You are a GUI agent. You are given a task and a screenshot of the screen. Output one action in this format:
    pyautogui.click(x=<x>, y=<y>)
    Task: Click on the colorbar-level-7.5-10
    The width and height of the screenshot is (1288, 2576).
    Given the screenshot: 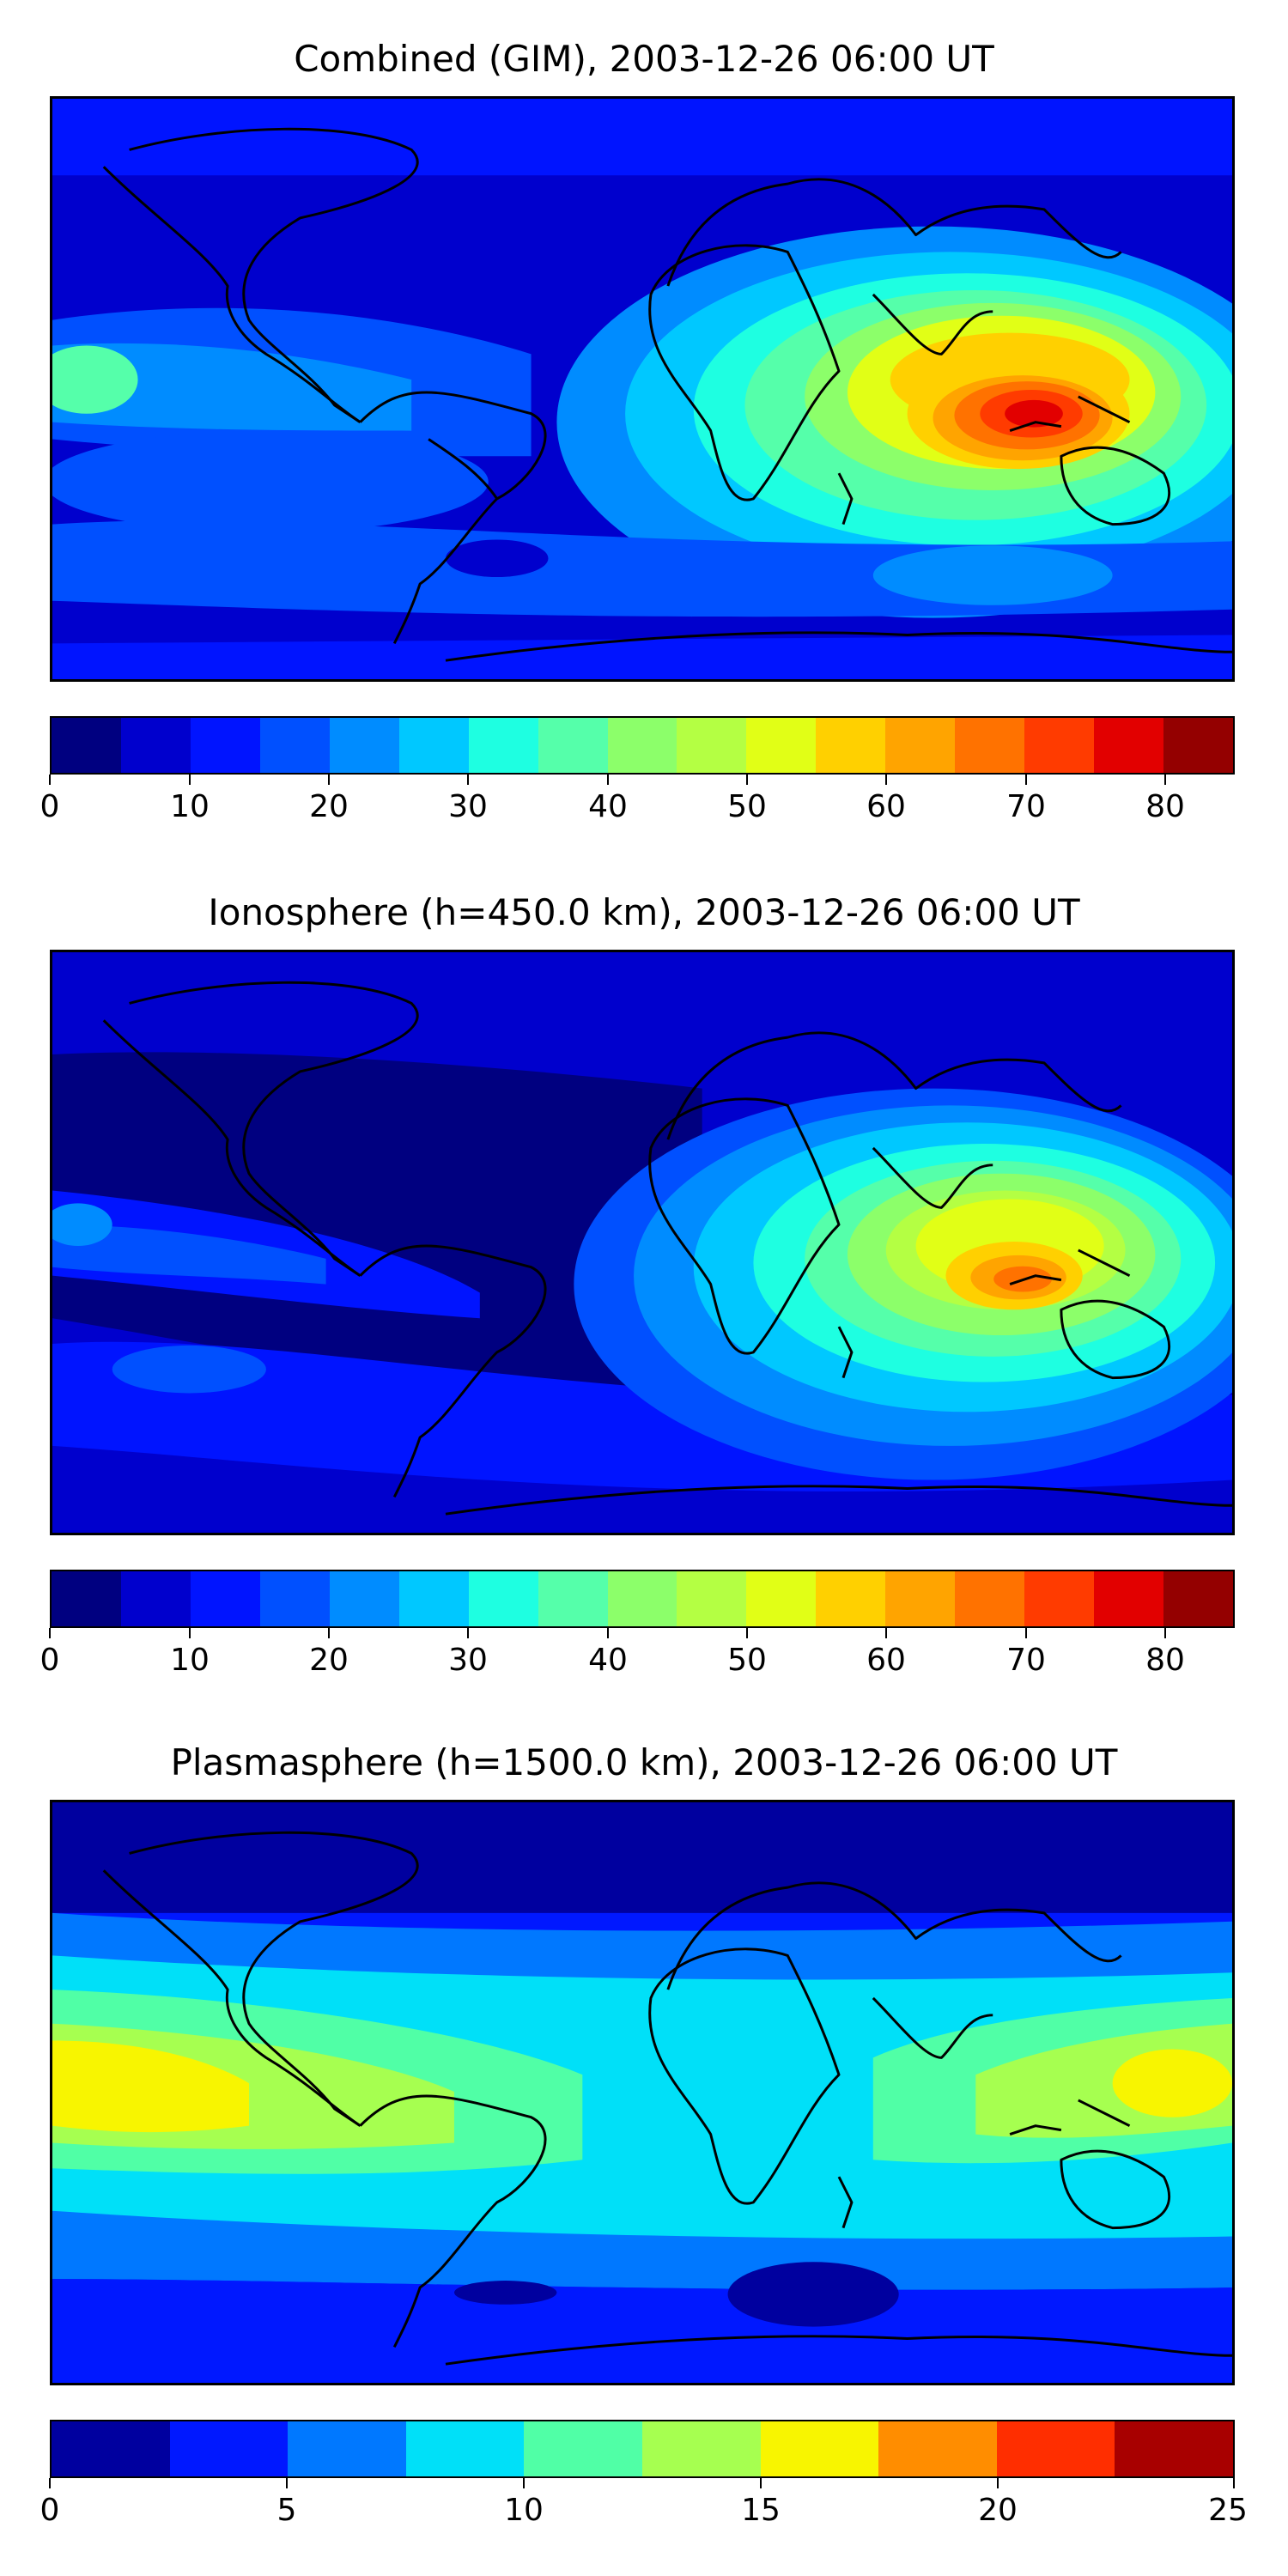 What is the action you would take?
    pyautogui.click(x=465, y=2449)
    